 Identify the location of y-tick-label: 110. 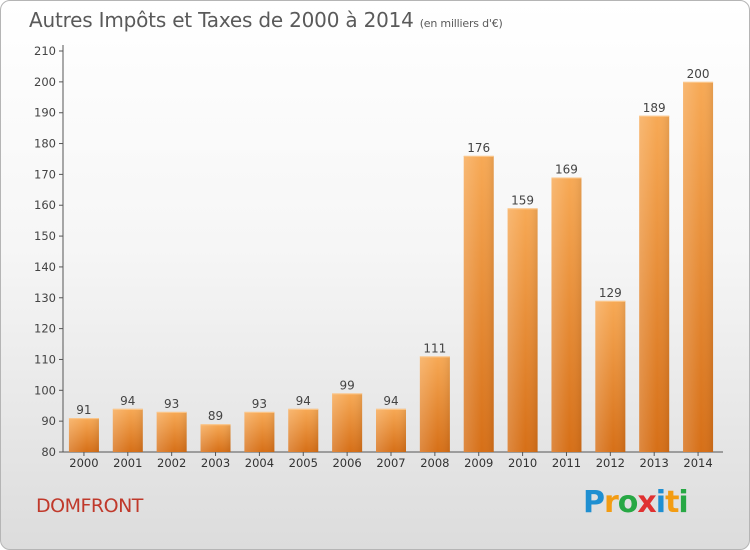
(45, 359).